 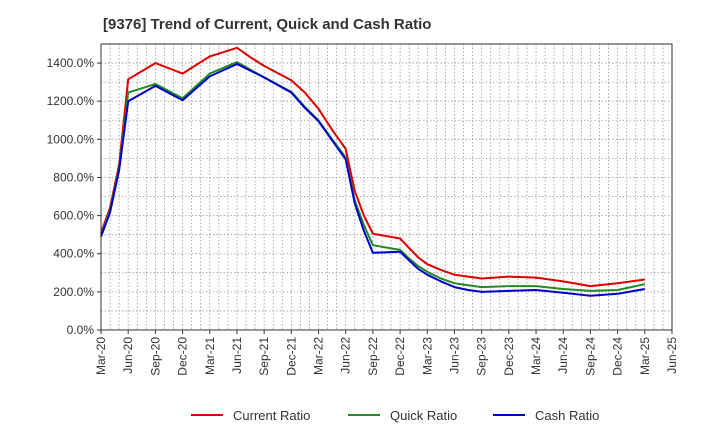 What do you see at coordinates (423, 415) in the screenshot?
I see `legend-label: Quick Ratio` at bounding box center [423, 415].